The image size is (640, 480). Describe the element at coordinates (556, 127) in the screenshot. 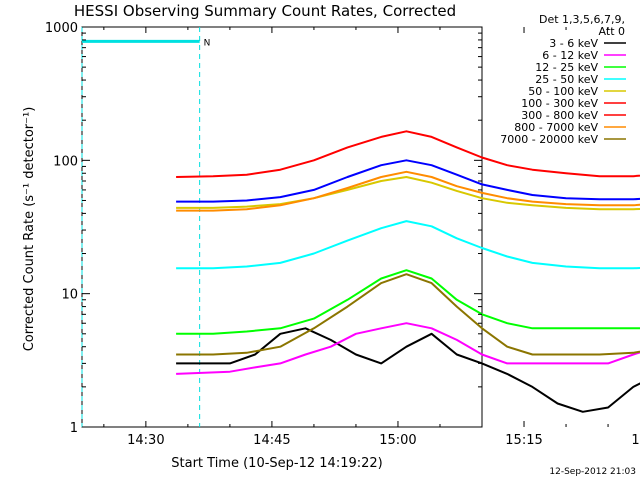

I see `legend-entry-label: 800 - 7000 keV` at that location.